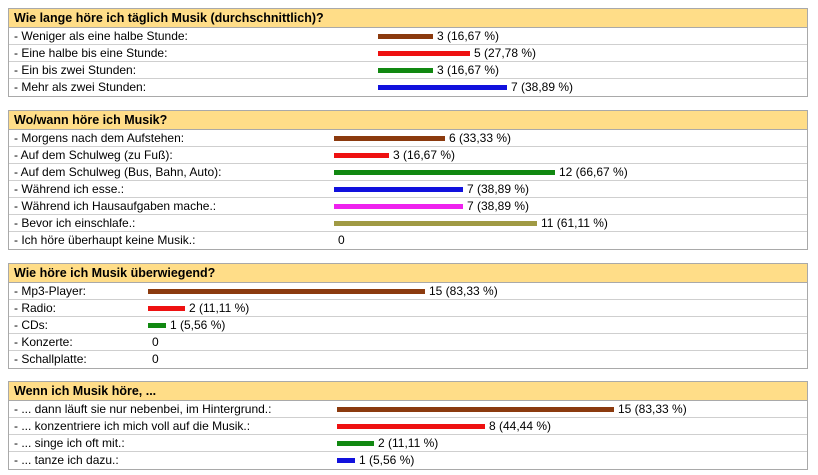 Image resolution: width=818 pixels, height=475 pixels. Describe the element at coordinates (91, 53) in the screenshot. I see `answer-label: - Eine halbe bis eine Stunde:` at that location.